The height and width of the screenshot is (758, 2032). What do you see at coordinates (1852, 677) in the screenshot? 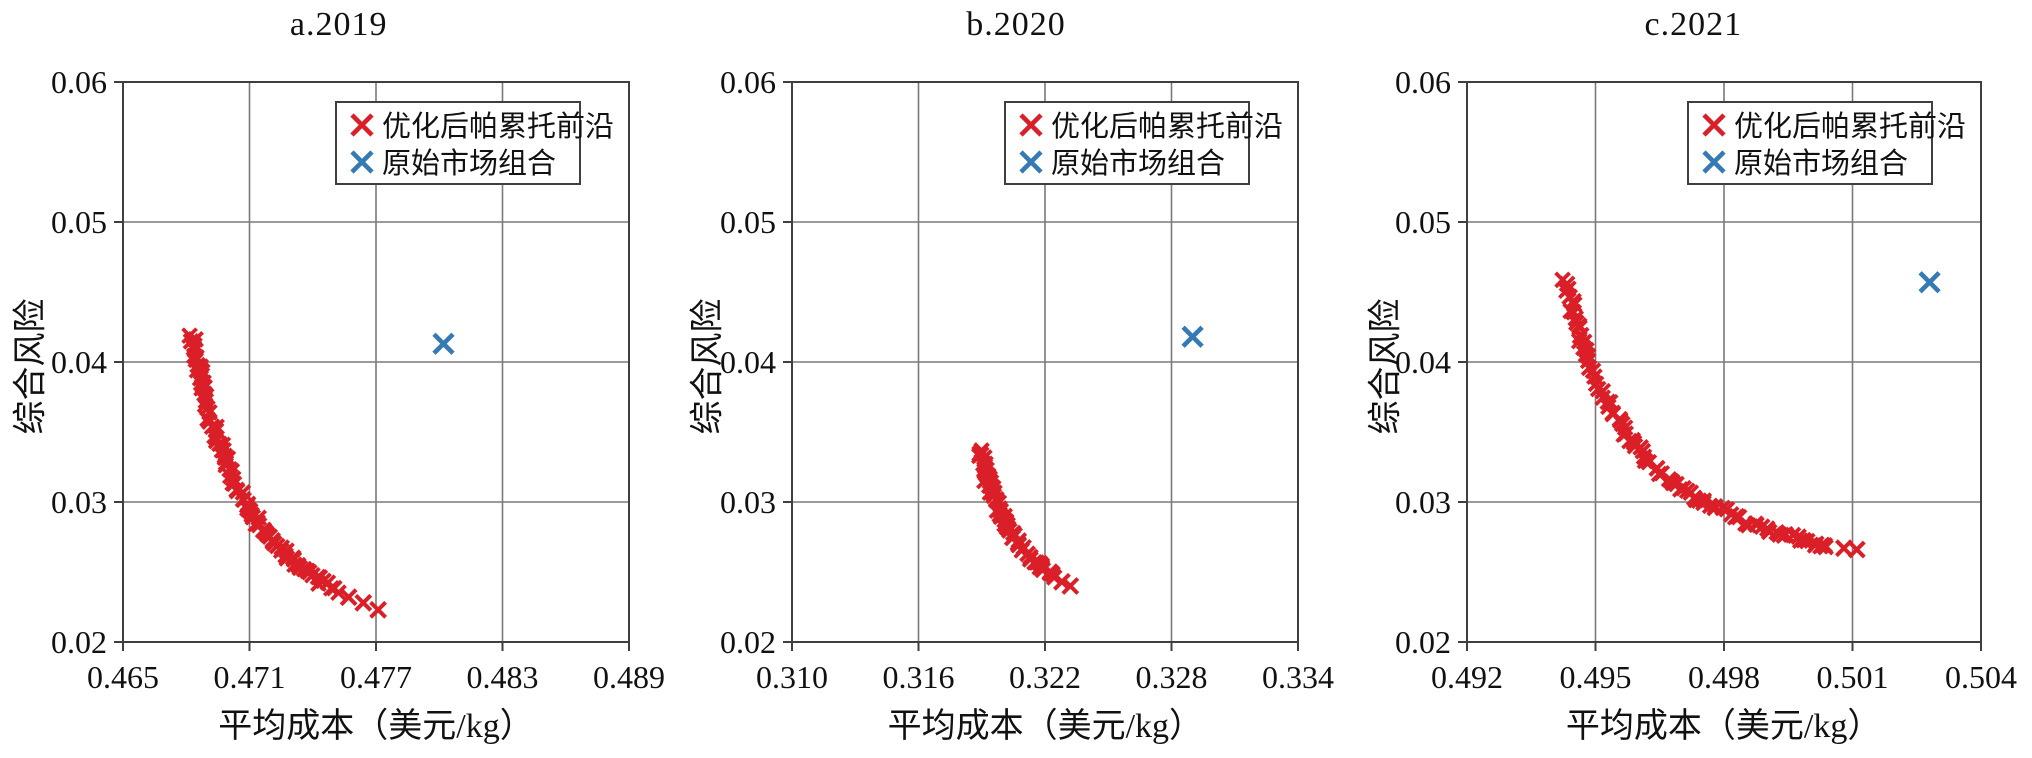
I see `x-tick-label: 0.501` at bounding box center [1852, 677].